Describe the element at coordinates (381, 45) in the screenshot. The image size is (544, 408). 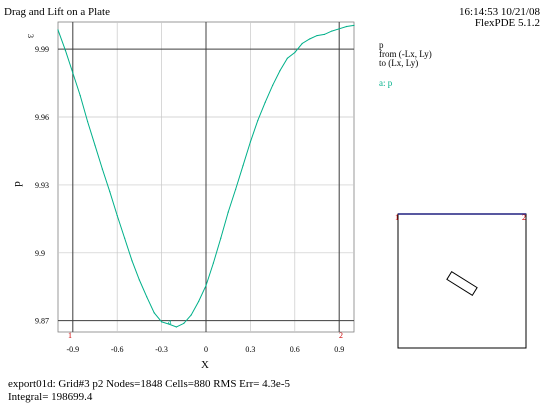
I see `legend-variable: p` at that location.